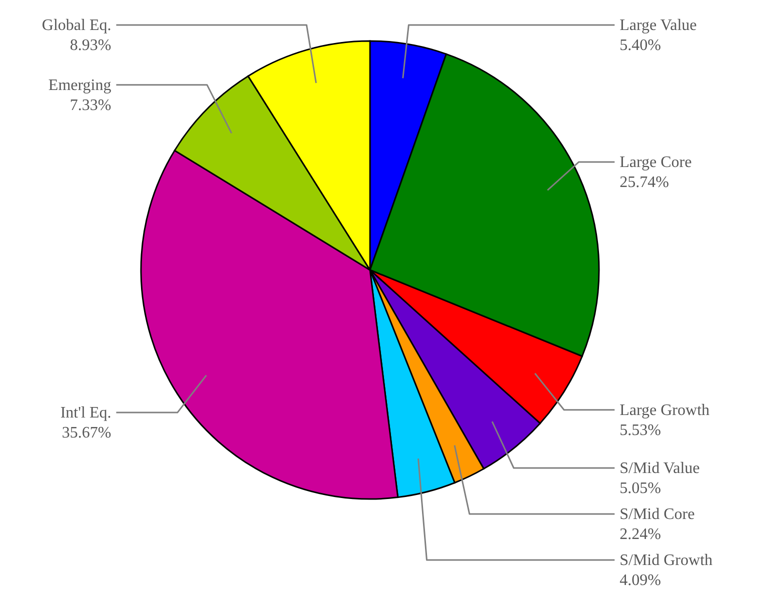 Image resolution: width=761 pixels, height=590 pixels. What do you see at coordinates (640, 45) in the screenshot?
I see `data-label: 5.40%` at bounding box center [640, 45].